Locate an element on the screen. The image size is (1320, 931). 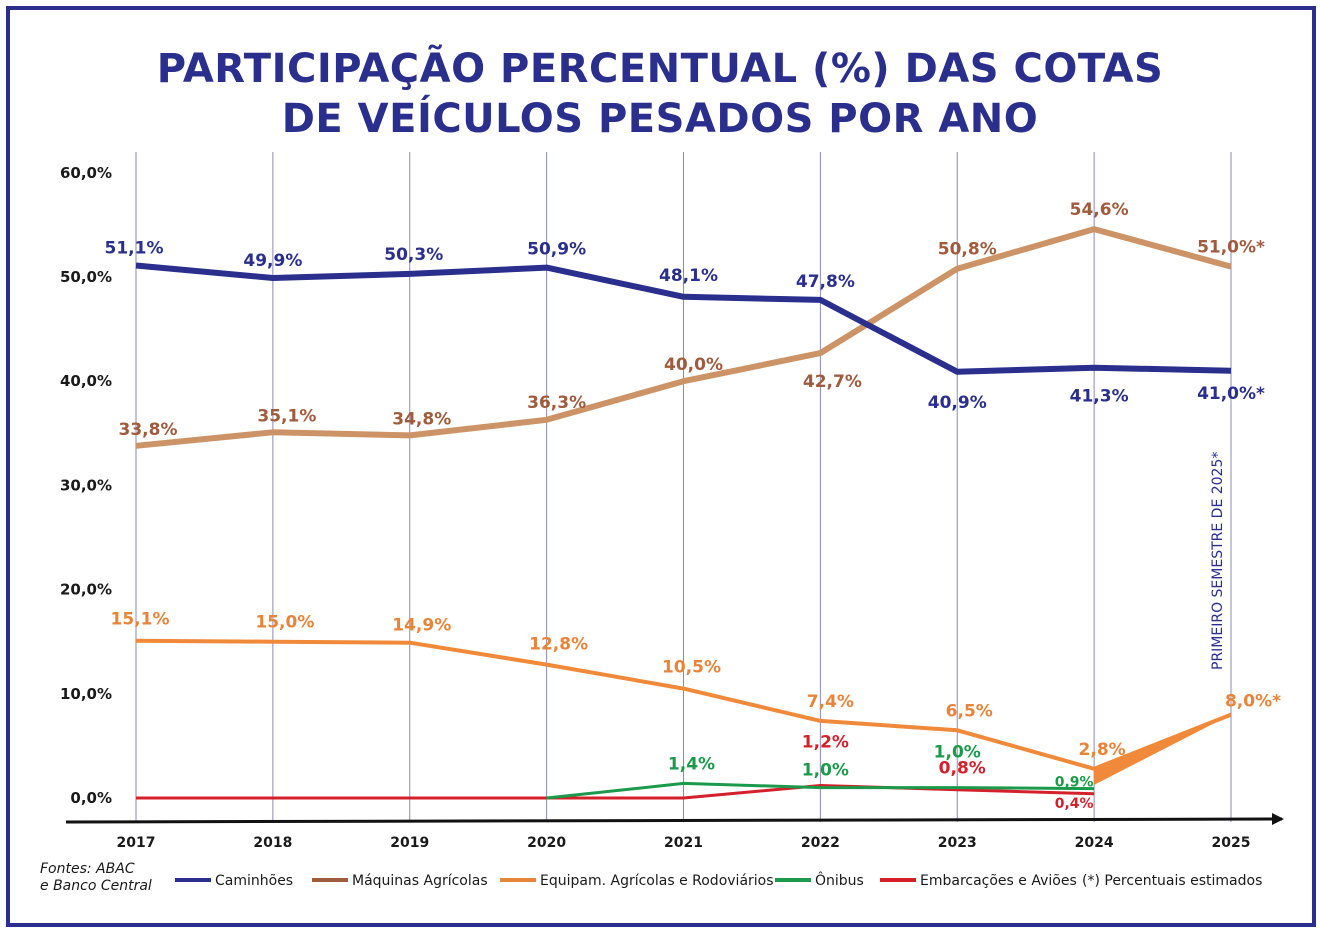
x-tick-label: 2022 is located at coordinates (820, 843).